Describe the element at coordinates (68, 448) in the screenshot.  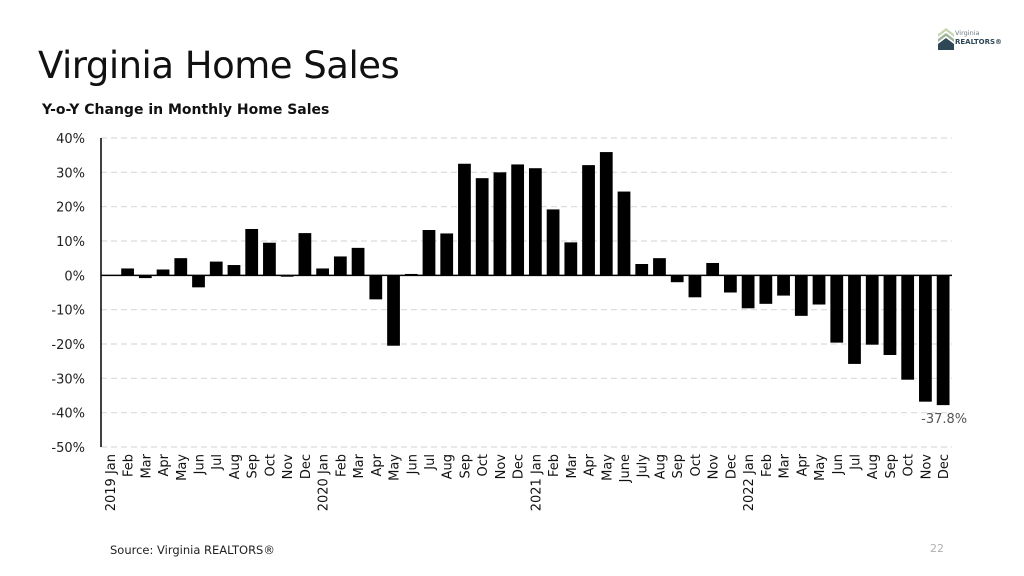
I see `y-tick-label: -50%` at that location.